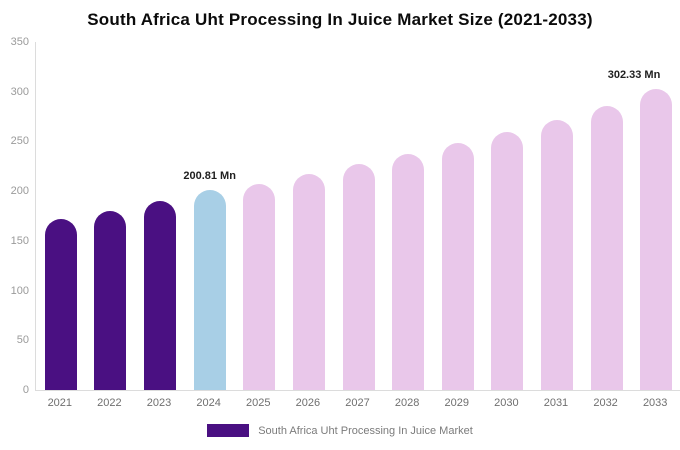  What do you see at coordinates (228, 430) in the screenshot?
I see `legend-swatch` at bounding box center [228, 430].